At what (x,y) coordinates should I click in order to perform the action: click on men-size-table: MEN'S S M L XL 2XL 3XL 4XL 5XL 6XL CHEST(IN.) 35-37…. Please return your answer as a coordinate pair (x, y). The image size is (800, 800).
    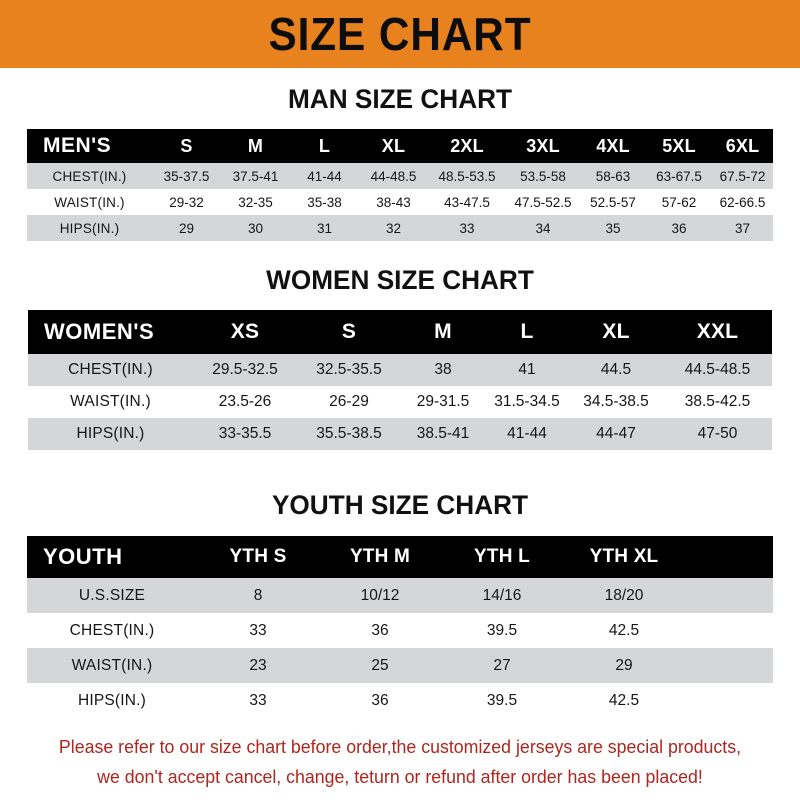
    Looking at the image, I should click on (400, 185).